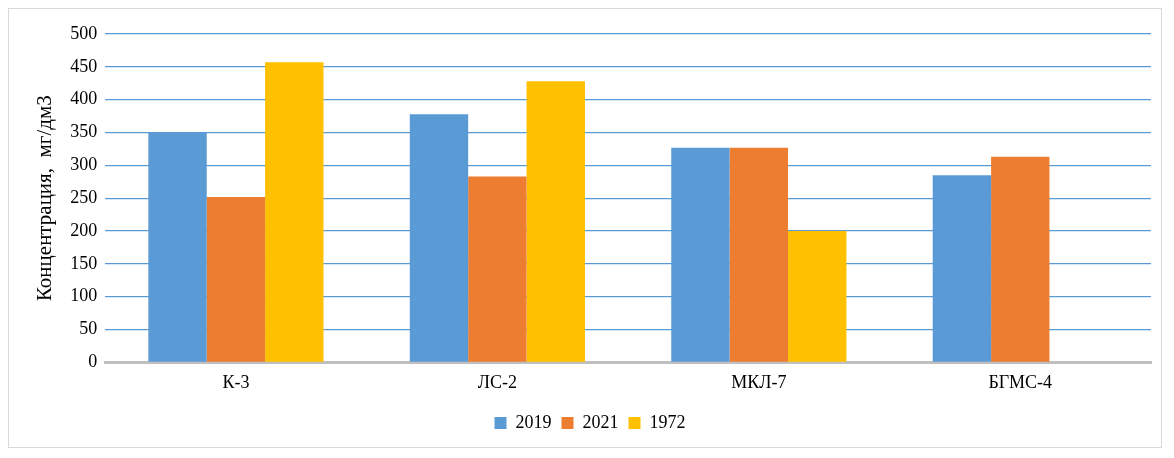 The height and width of the screenshot is (458, 1174). What do you see at coordinates (93, 361) in the screenshot?
I see `y-tick-label: 0` at bounding box center [93, 361].